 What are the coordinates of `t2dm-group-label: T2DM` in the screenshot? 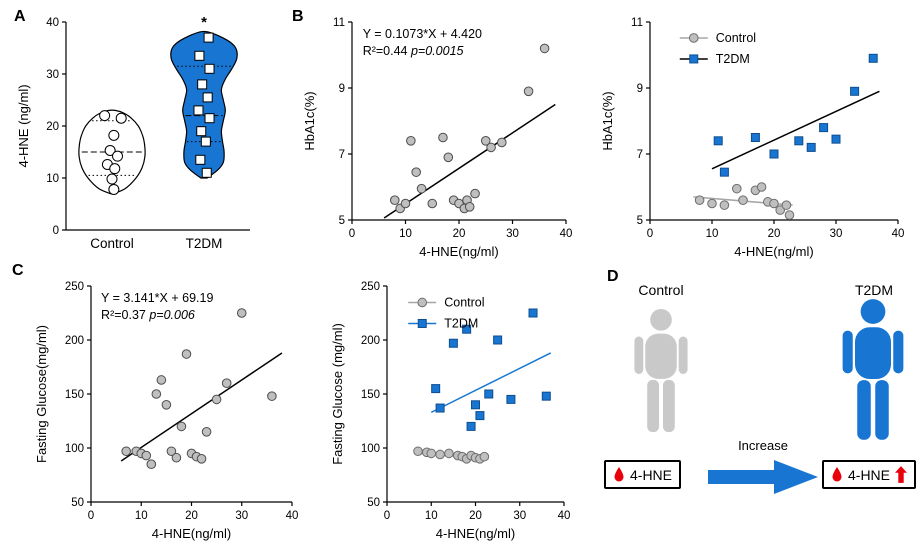 It's located at (874, 290).